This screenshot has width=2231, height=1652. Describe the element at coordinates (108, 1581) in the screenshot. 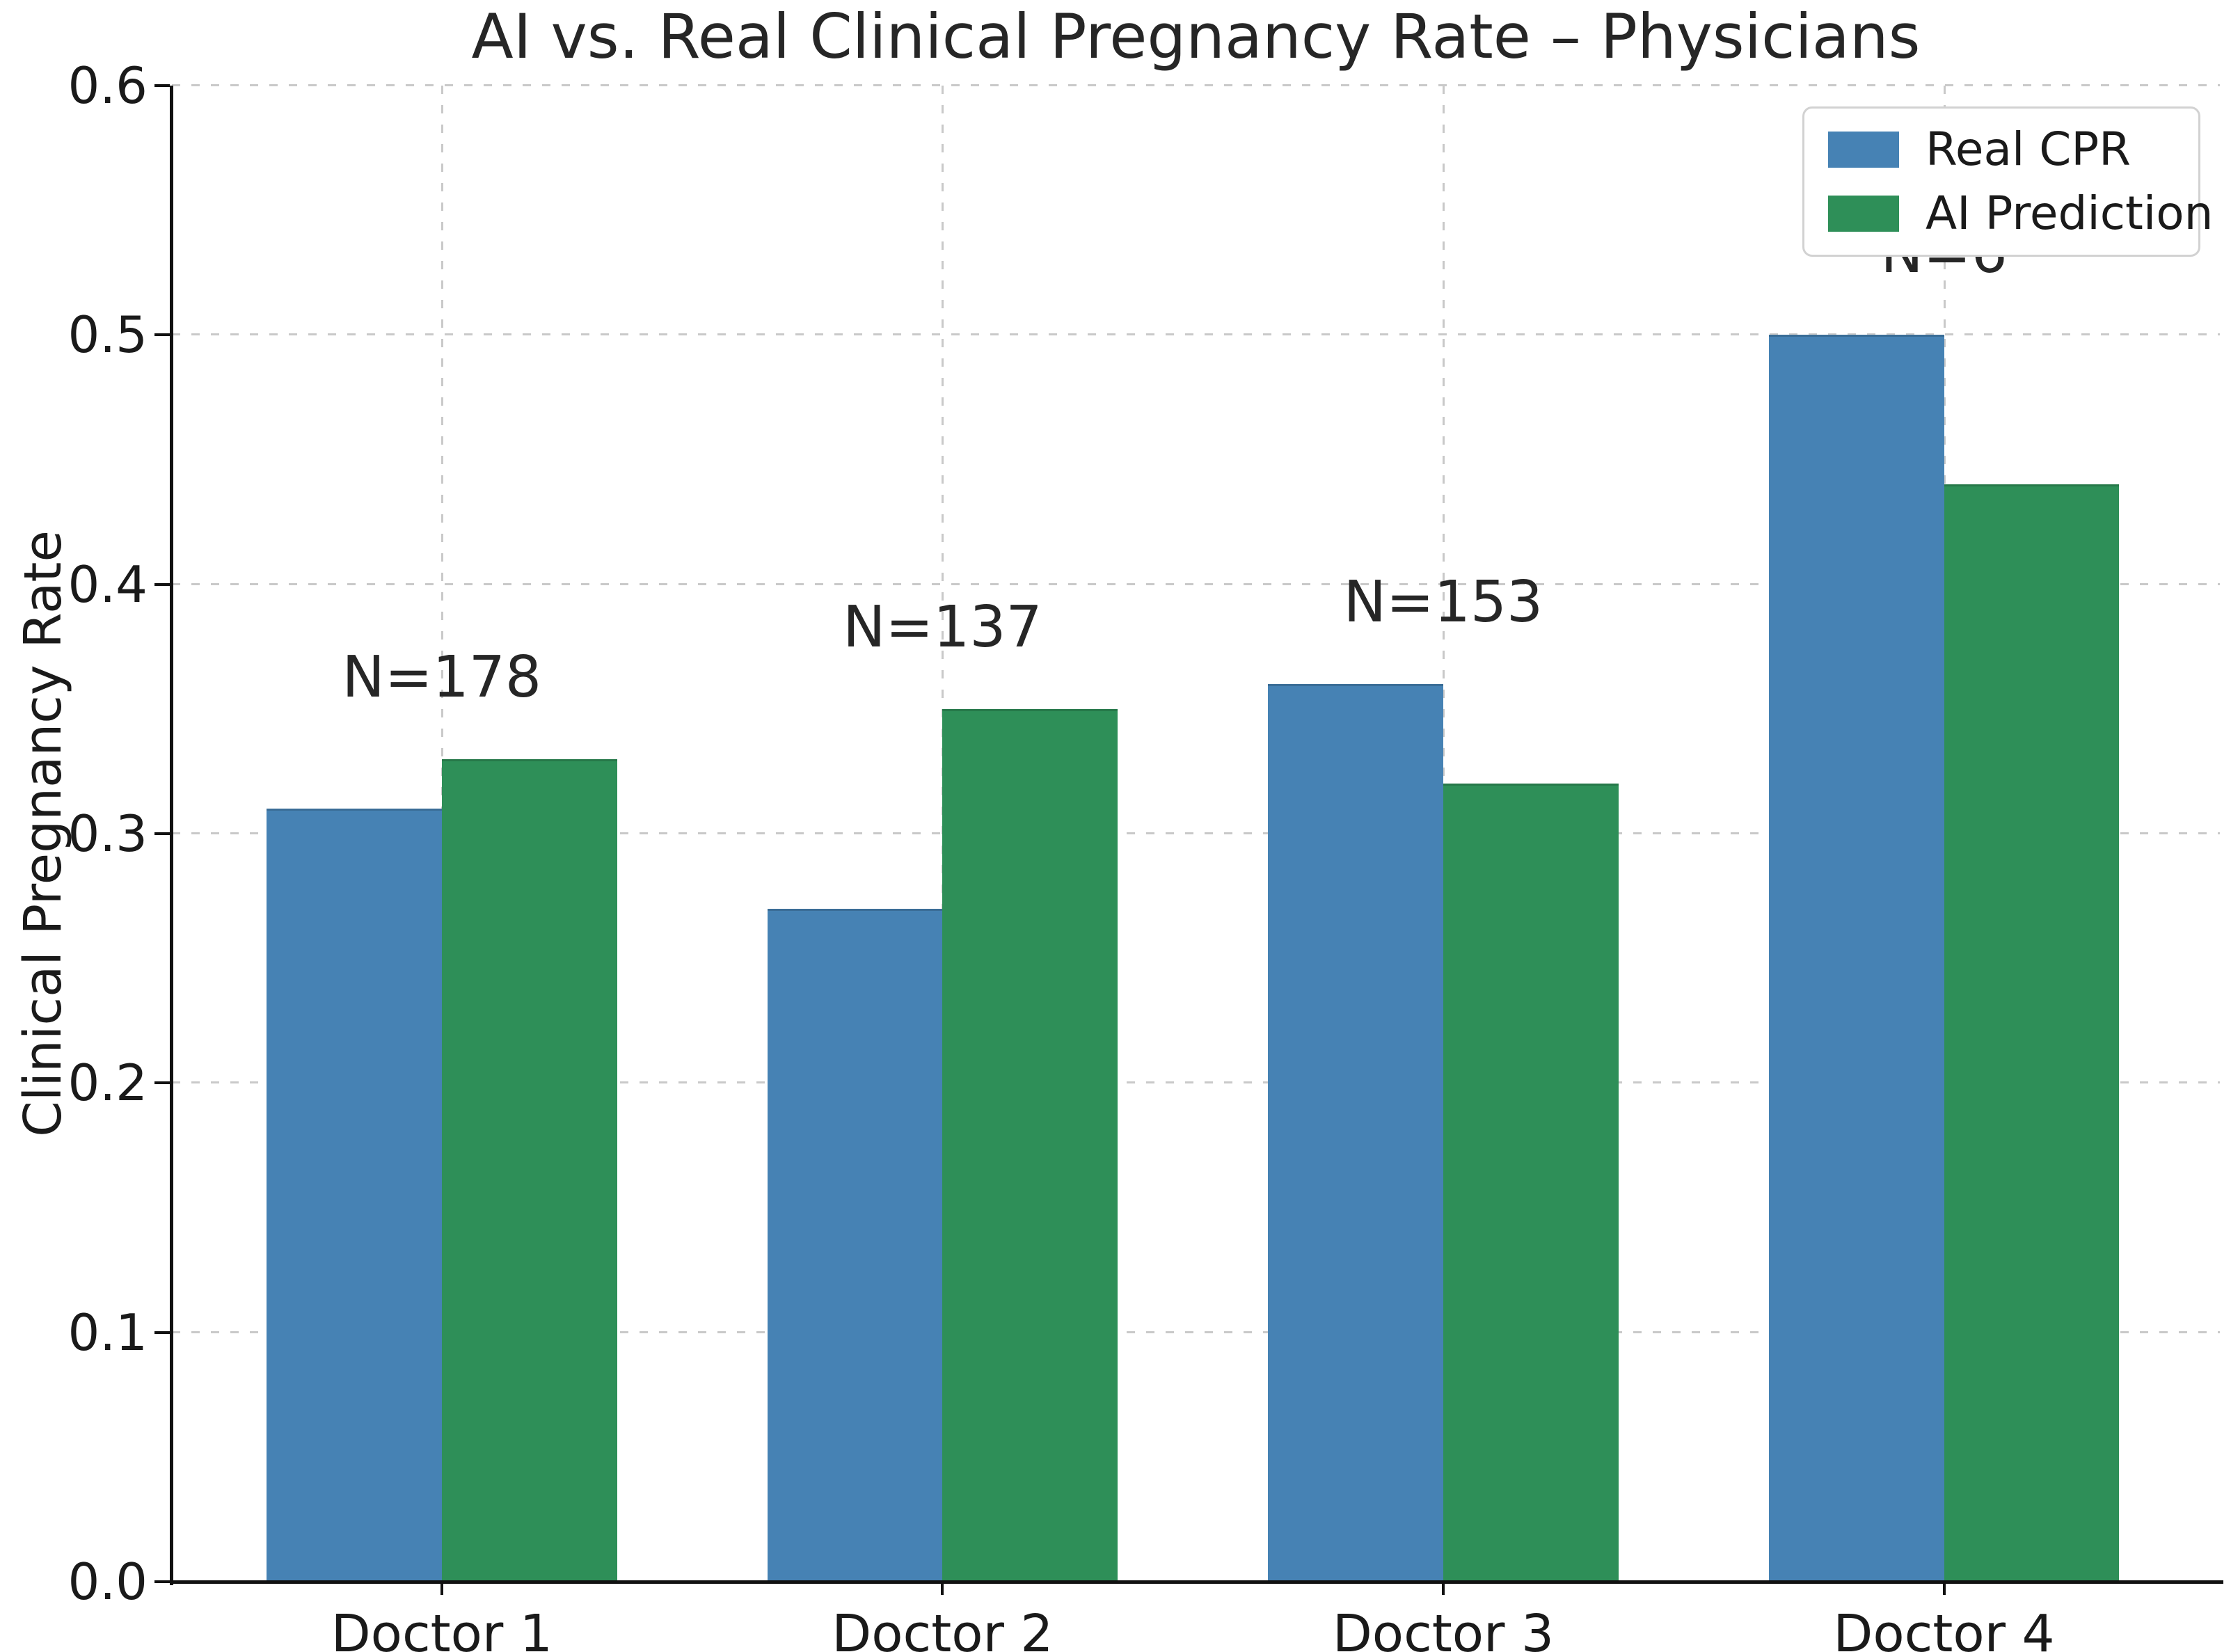

I see `y-tick-label: 0.0` at that location.